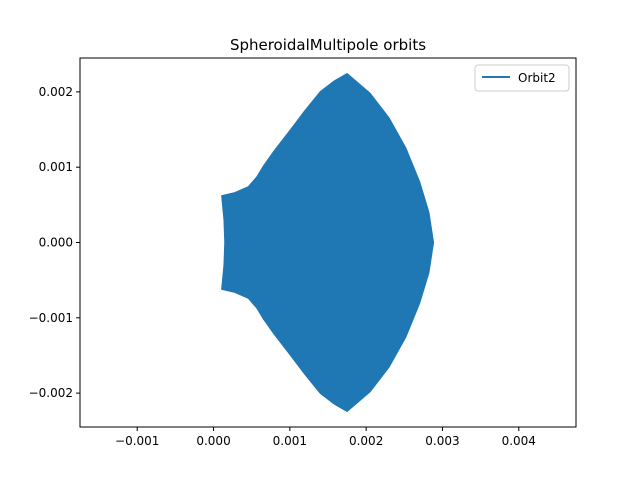 This screenshot has height=480, width=640. I want to click on legend: Orbit2, so click(522, 78).